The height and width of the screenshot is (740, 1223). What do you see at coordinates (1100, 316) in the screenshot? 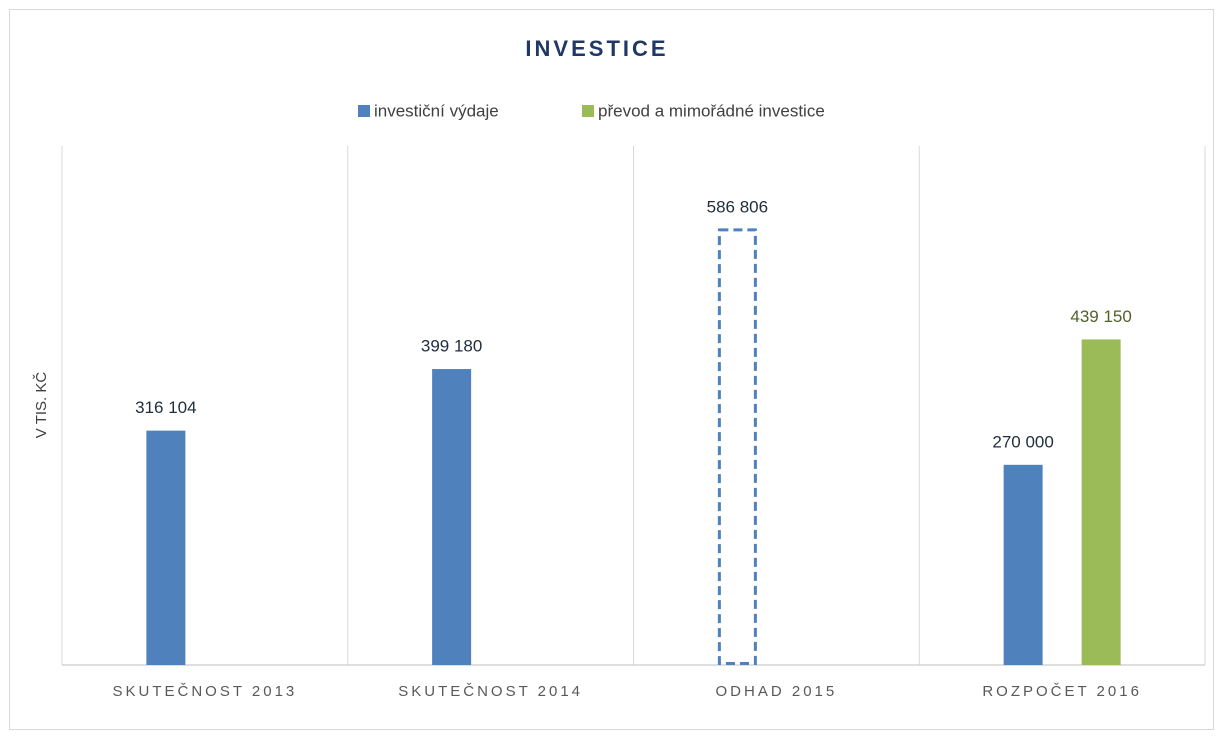
I see `data-label: 439 150` at bounding box center [1100, 316].